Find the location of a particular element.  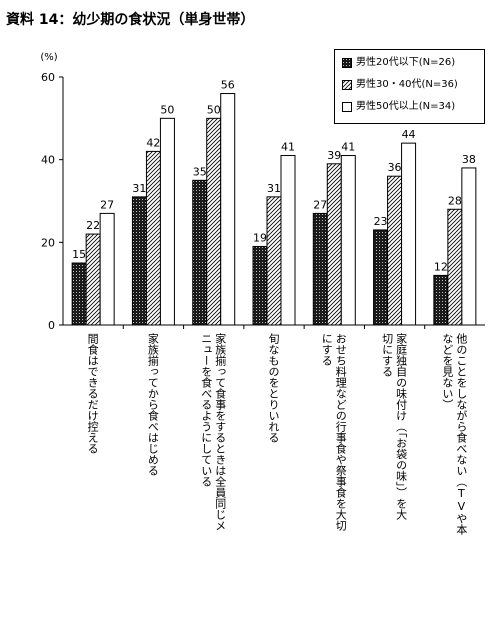

bar-value-label: 36 is located at coordinates (395, 167).